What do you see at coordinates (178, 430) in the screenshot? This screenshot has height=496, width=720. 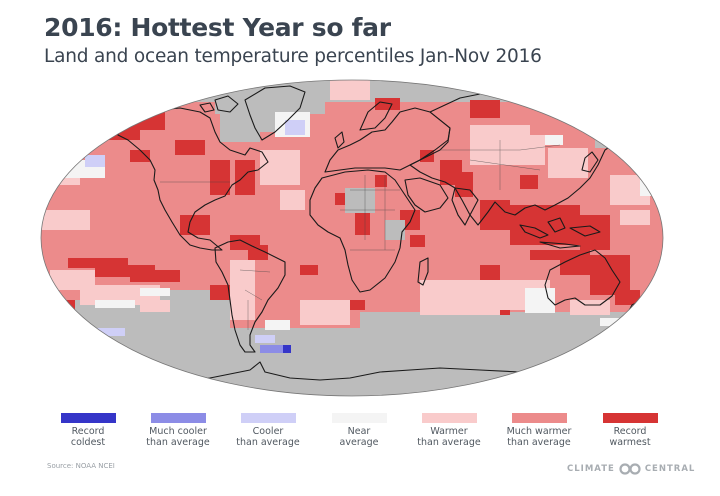 I see `legend-item-much-cooler: Much cooler than average` at bounding box center [178, 430].